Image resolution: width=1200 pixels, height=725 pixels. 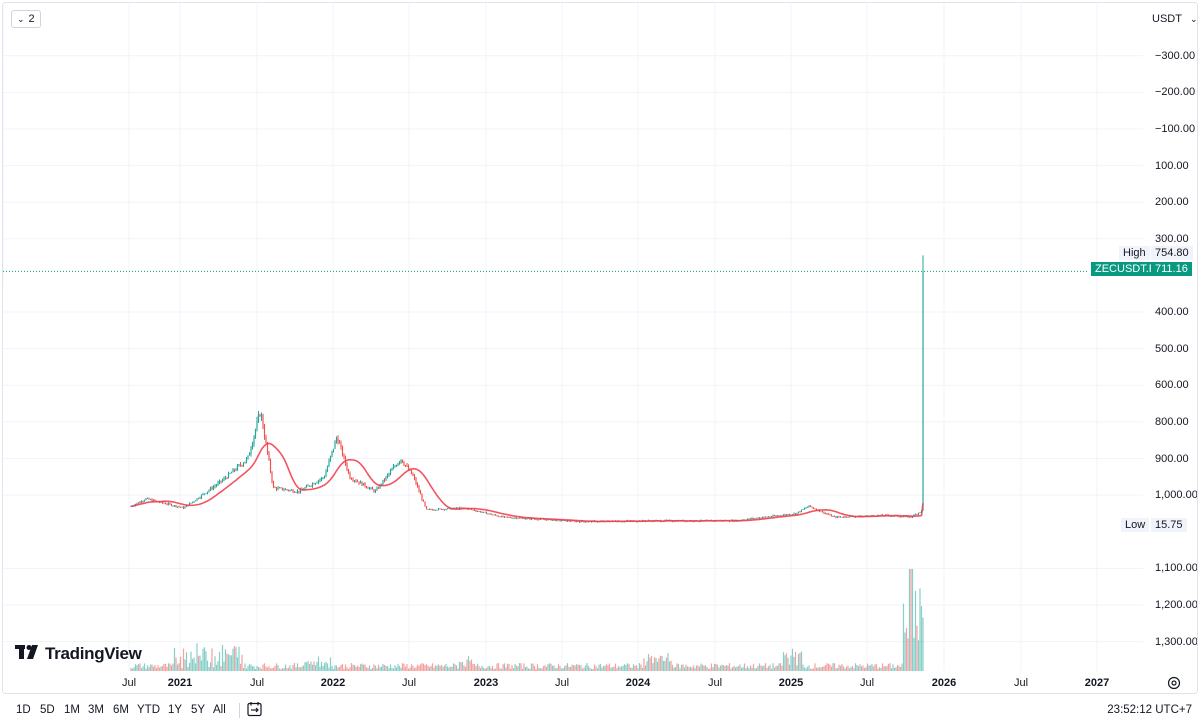 What do you see at coordinates (219, 710) in the screenshot?
I see `range-button-all: All` at bounding box center [219, 710].